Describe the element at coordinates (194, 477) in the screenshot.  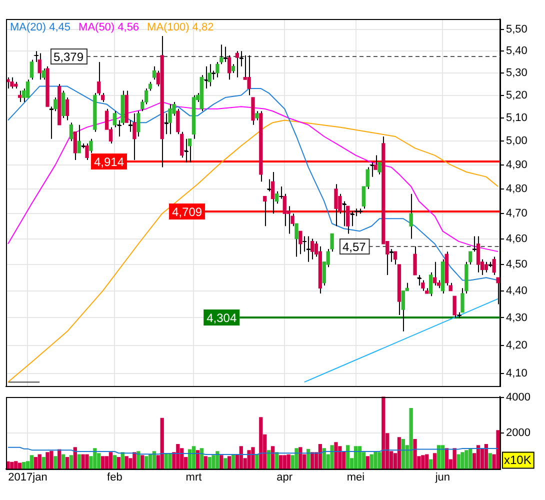
I see `x-tick-label: mrt` at that location.